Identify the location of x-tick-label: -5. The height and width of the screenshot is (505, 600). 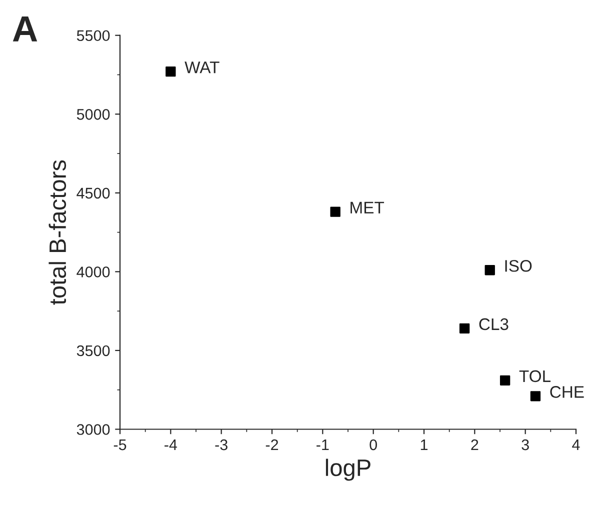
(120, 445).